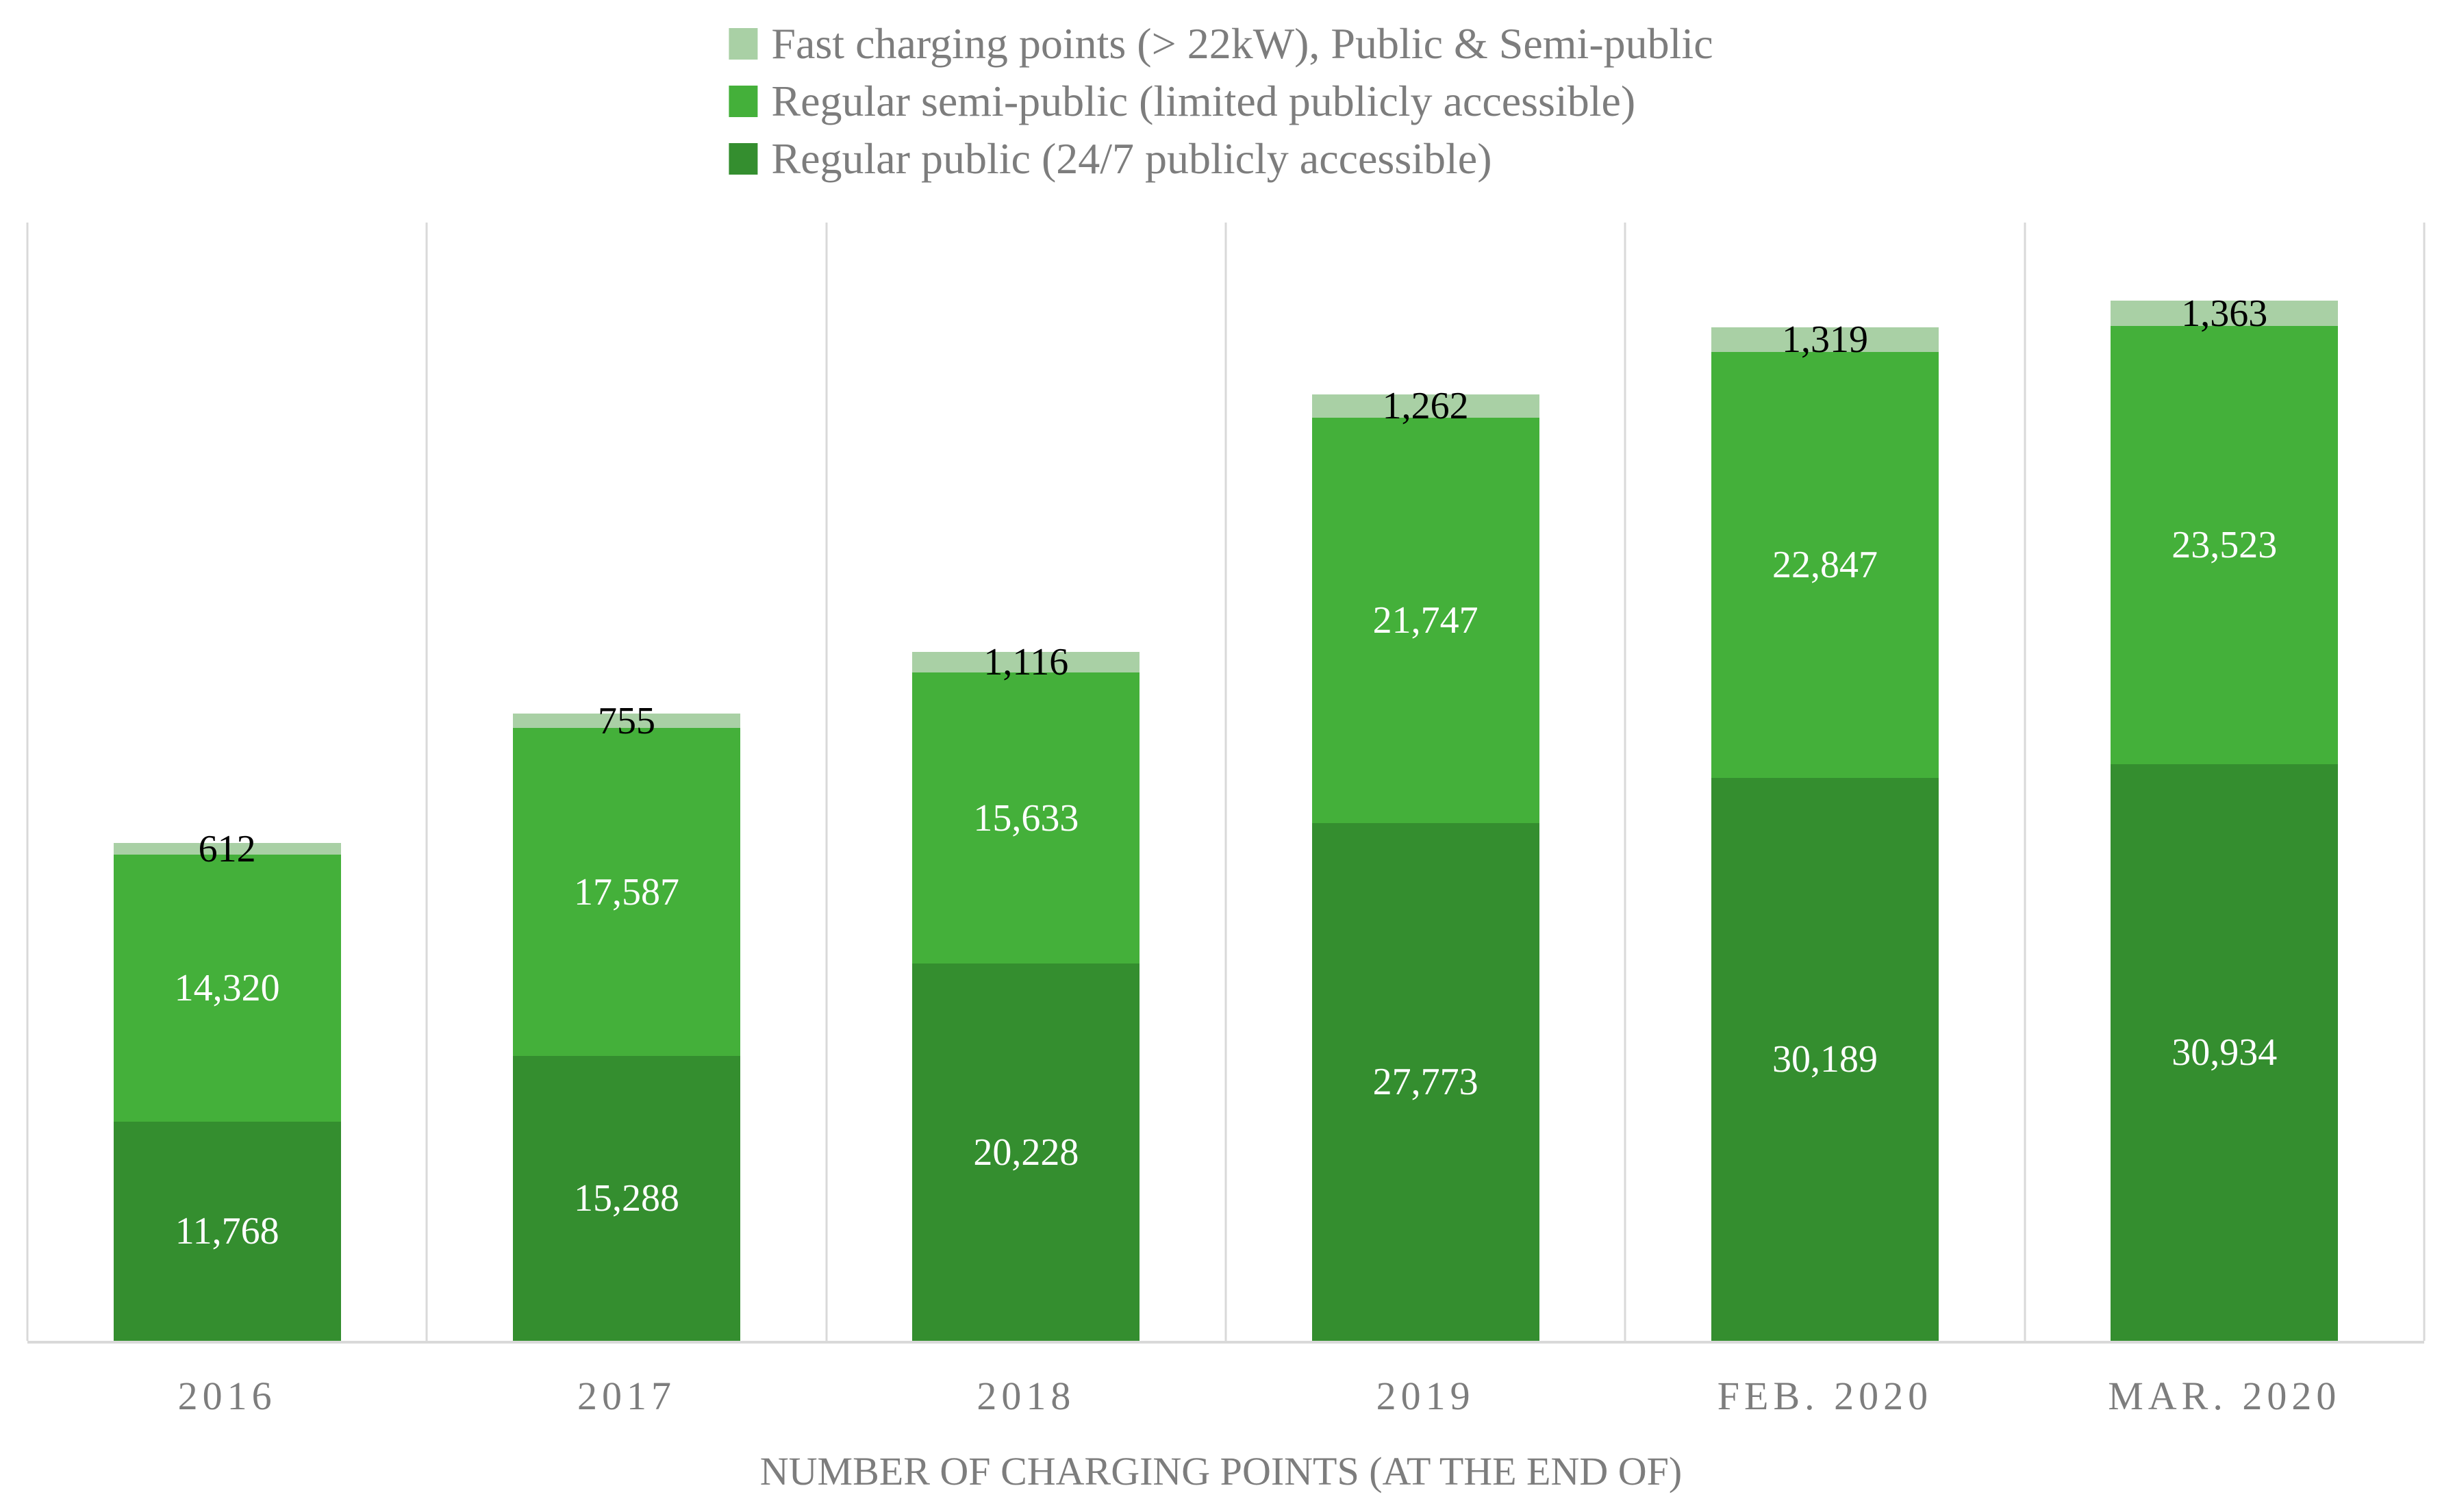  I want to click on bar-segment: 22,847, so click(1825, 565).